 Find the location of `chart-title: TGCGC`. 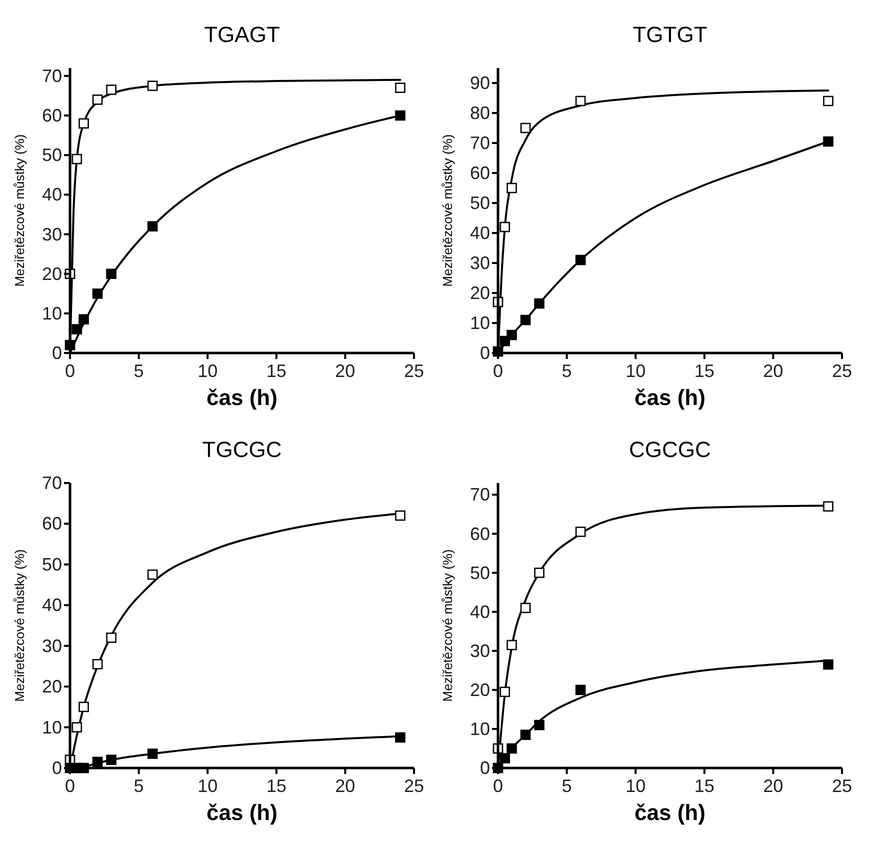

chart-title: TGCGC is located at coordinates (242, 449).